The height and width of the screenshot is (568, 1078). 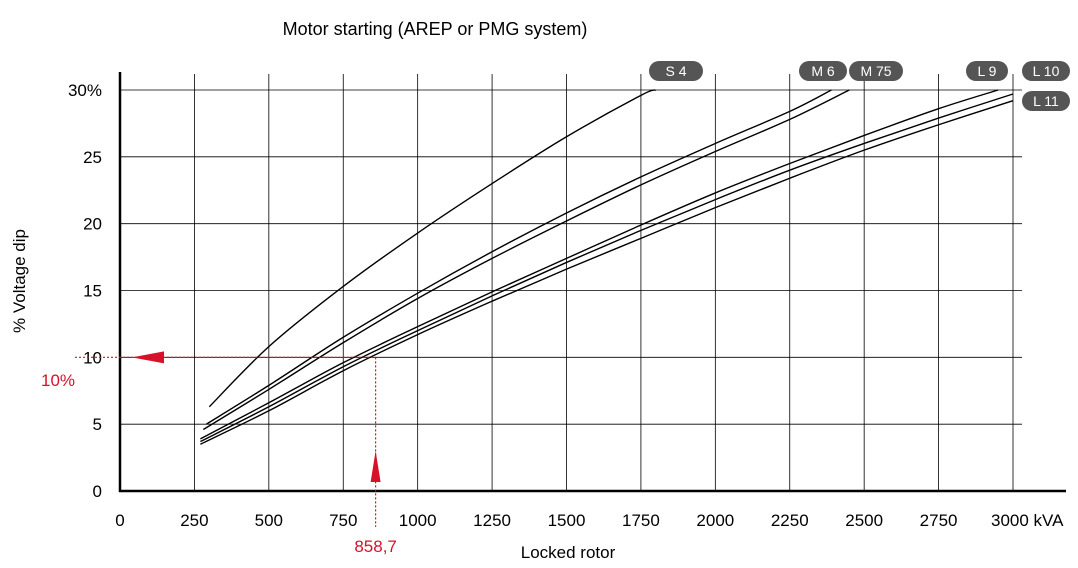 I want to click on series-badge-label-m-6: M 6, so click(x=823, y=71).